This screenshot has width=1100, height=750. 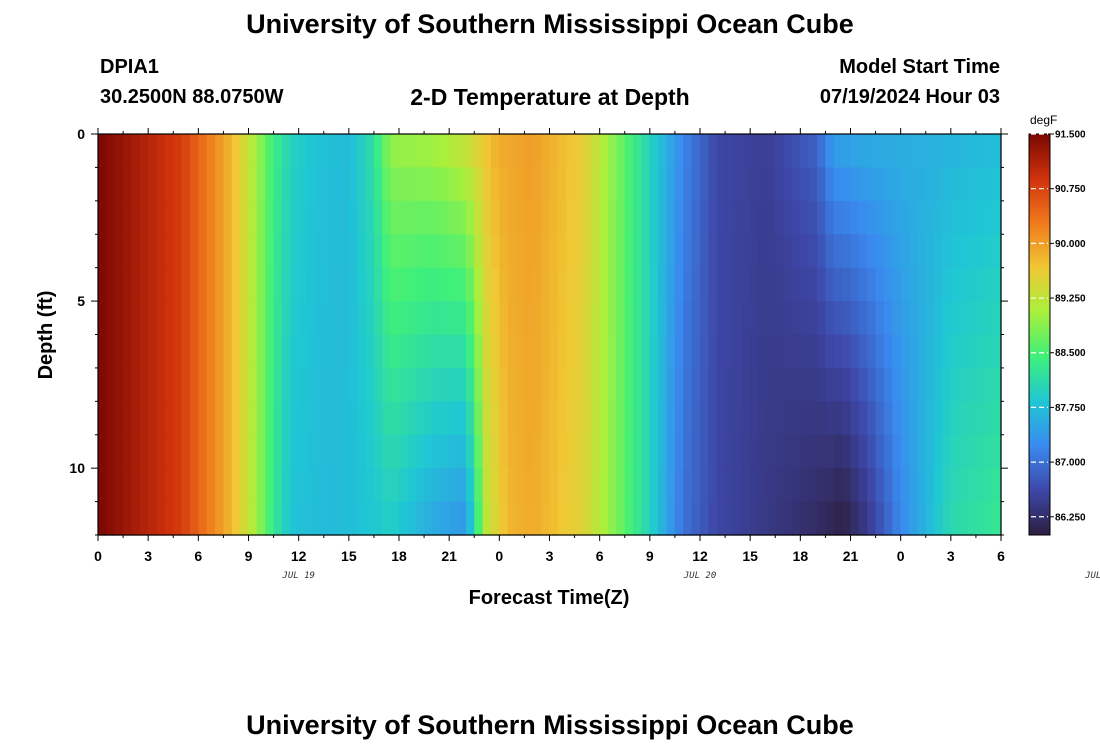 I want to click on x-tick-label: 3, so click(x=951, y=556).